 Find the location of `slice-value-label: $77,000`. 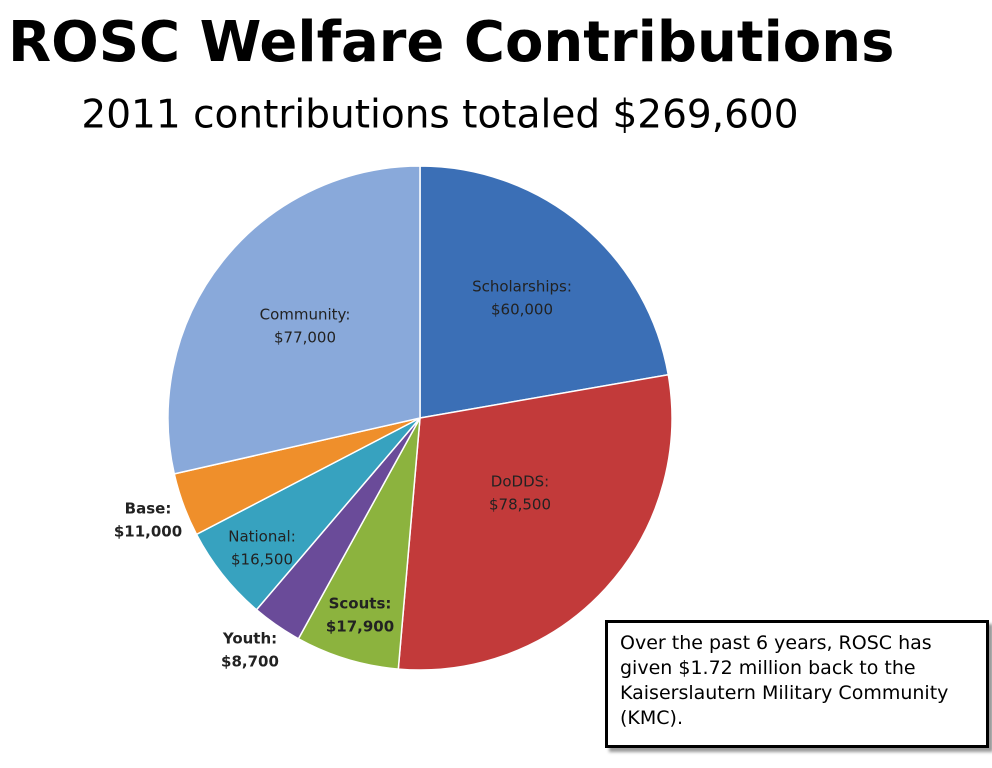

slice-value-label: $77,000 is located at coordinates (305, 338).